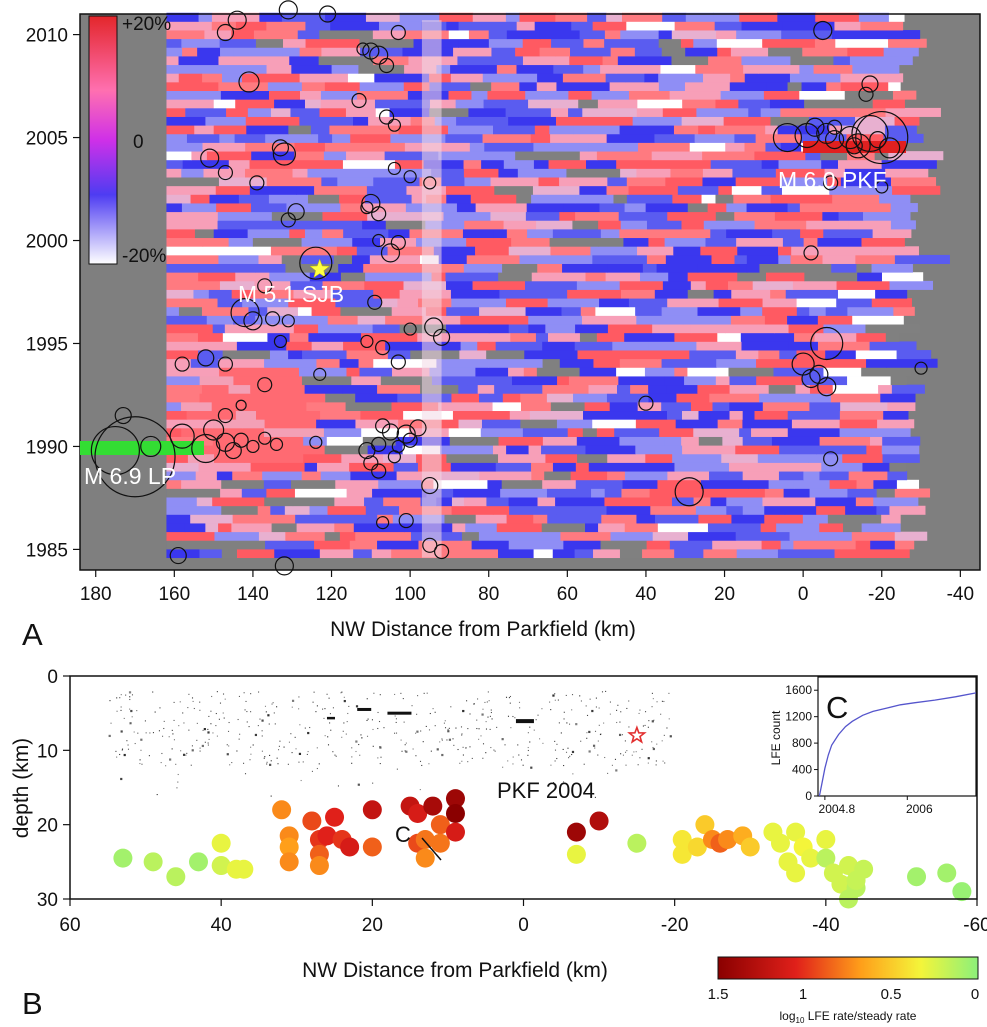 This screenshot has width=987, height=1027. I want to click on x-tick-label: 40, so click(221, 925).